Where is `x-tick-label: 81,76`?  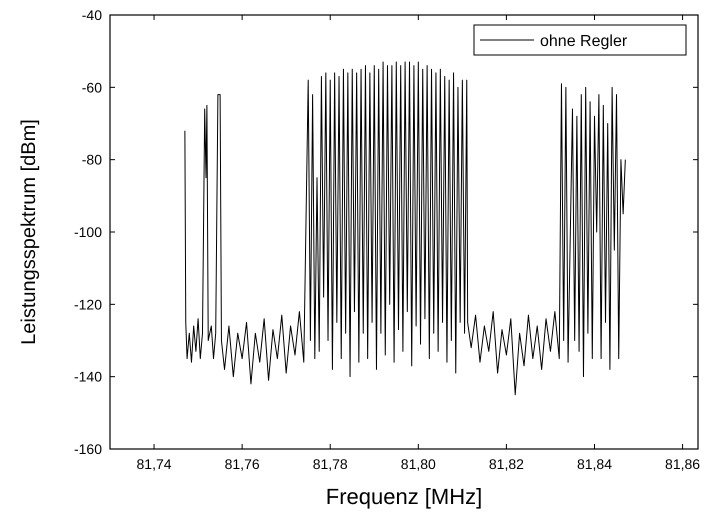 x-tick-label: 81,76 is located at coordinates (242, 464).